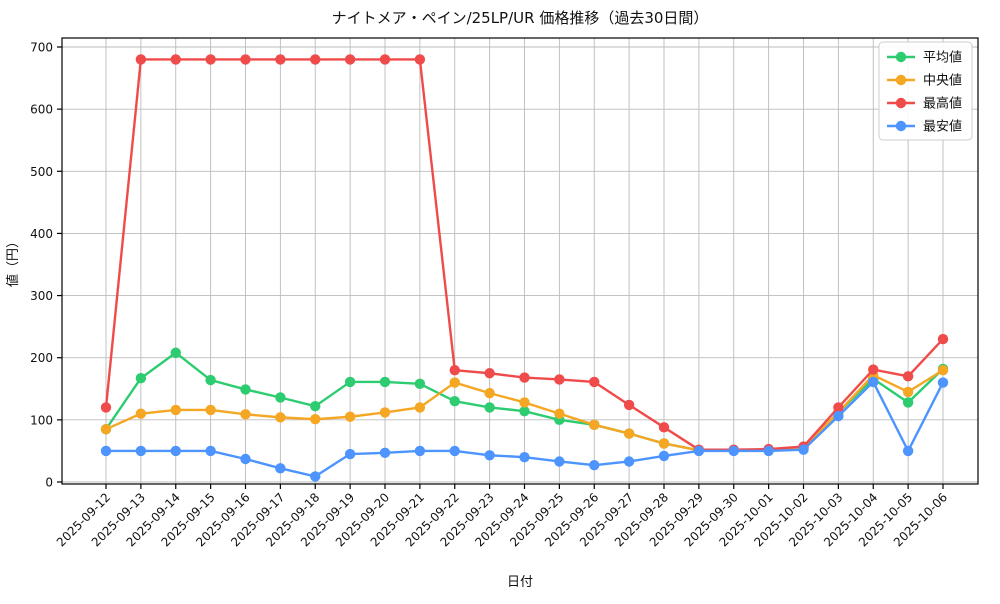 The height and width of the screenshot is (604, 1000). Describe the element at coordinates (41, 358) in the screenshot. I see `y-tick-label: 200` at that location.